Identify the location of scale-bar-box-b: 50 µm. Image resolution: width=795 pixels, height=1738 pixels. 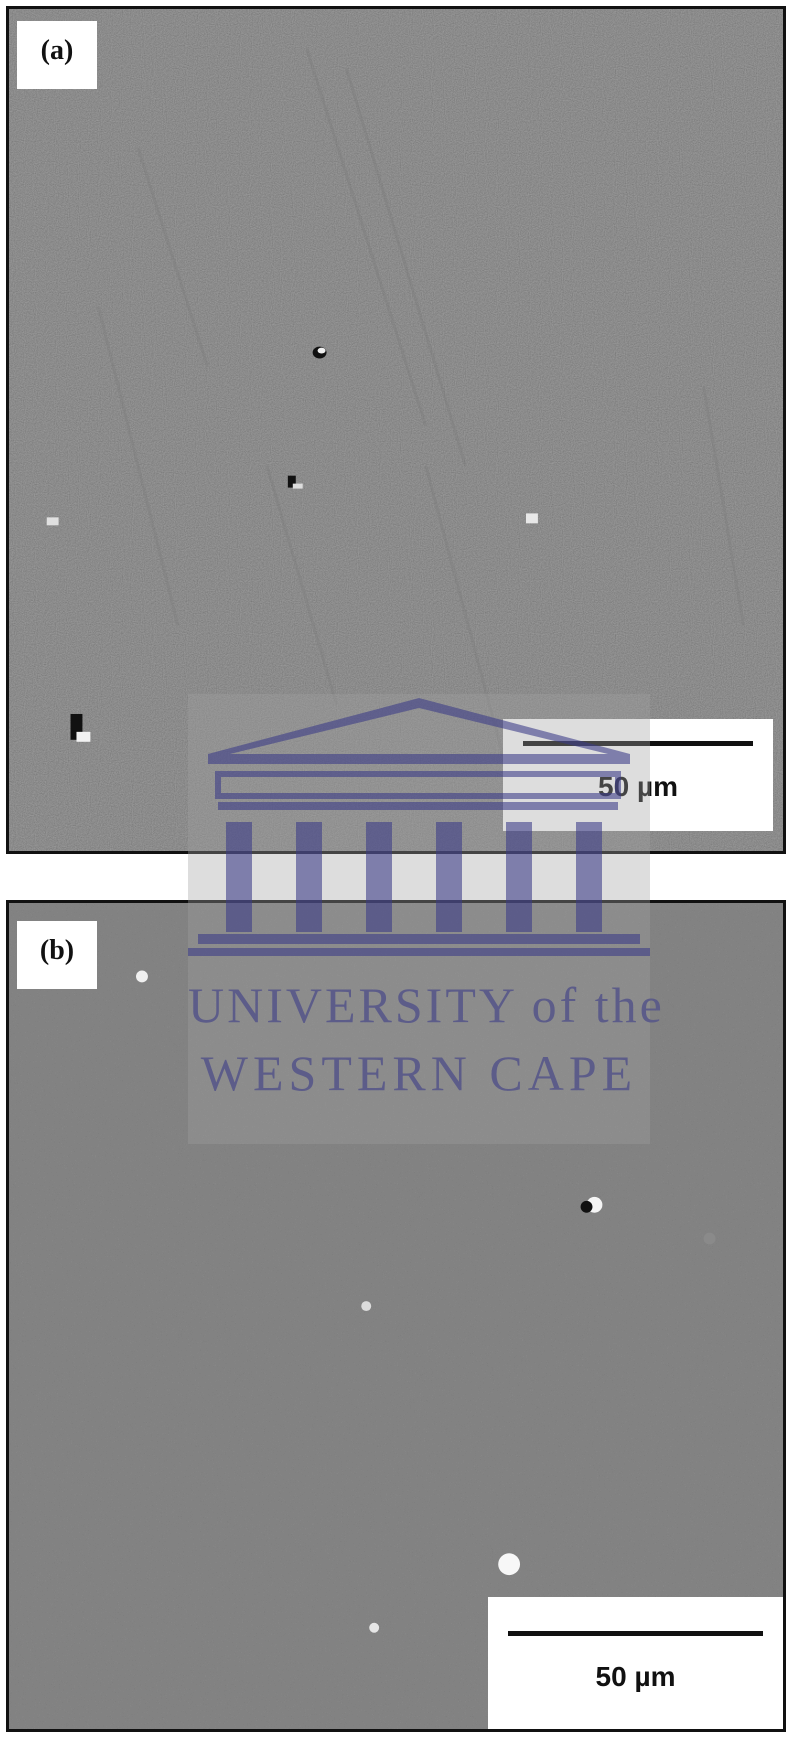
(635, 1663).